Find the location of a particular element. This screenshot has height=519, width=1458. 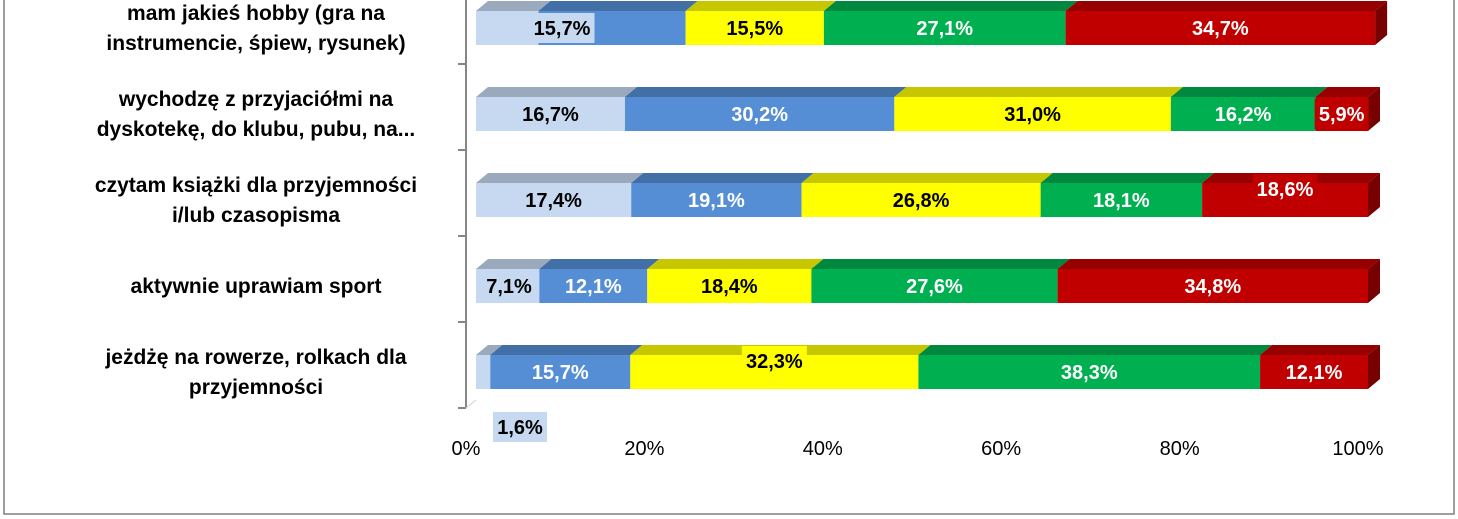

data-label: 38,3% is located at coordinates (1089, 373).